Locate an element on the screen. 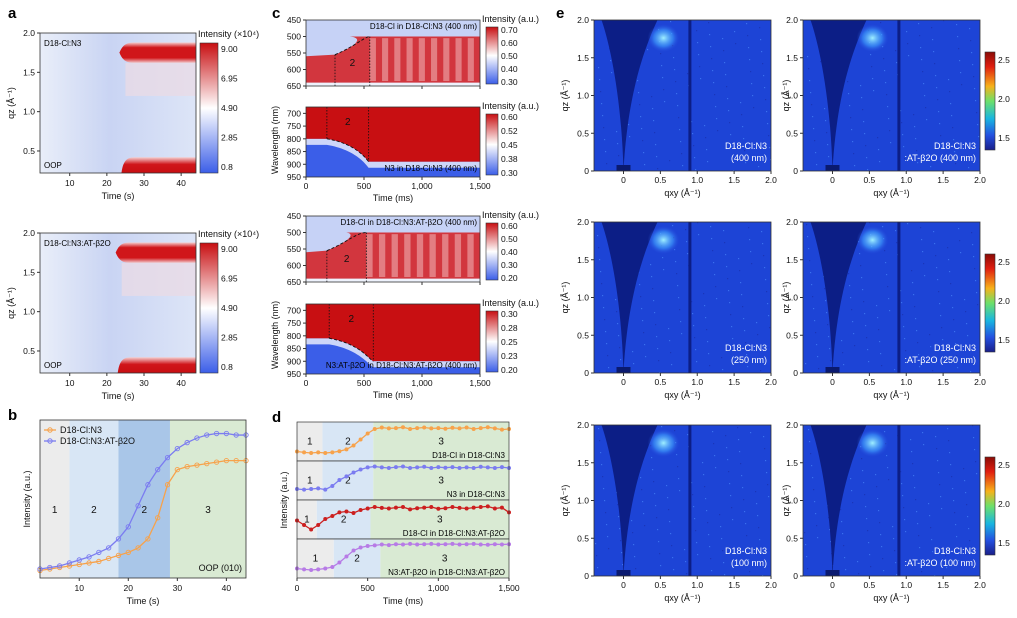 This screenshot has height=618, width=1017. colorbar-tick-label: 2.85 is located at coordinates (229, 138).